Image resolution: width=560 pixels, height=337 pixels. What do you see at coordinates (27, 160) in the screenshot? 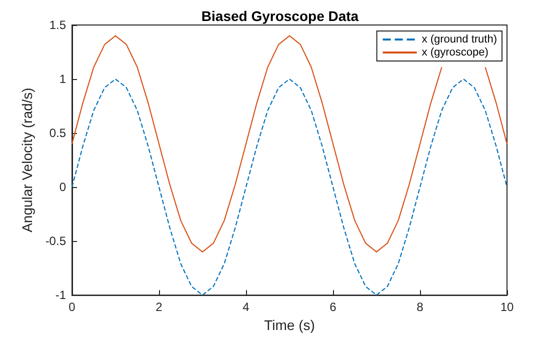
I see `y-axis-title: Angular Velocity (rad/s)` at bounding box center [27, 160].